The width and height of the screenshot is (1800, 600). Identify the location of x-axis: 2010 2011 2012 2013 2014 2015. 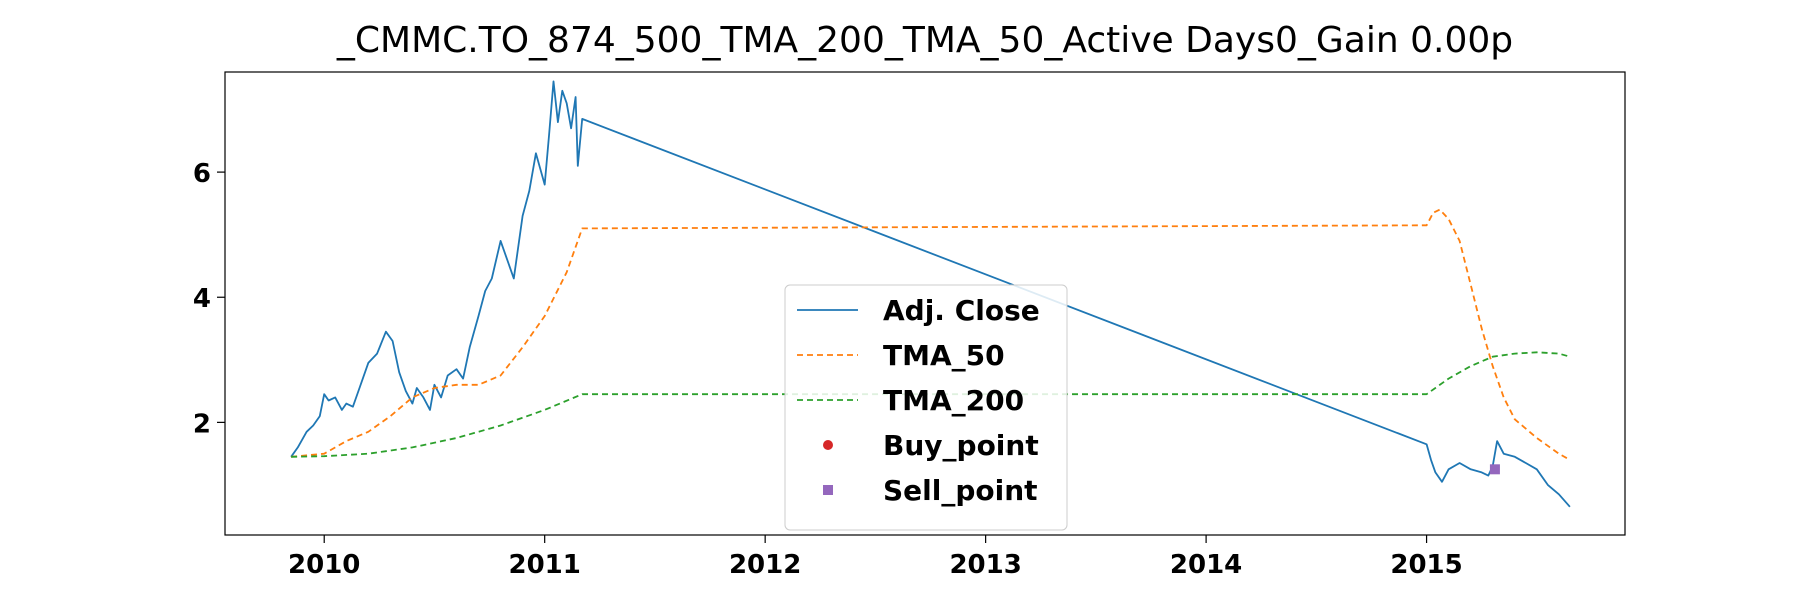
(875, 557).